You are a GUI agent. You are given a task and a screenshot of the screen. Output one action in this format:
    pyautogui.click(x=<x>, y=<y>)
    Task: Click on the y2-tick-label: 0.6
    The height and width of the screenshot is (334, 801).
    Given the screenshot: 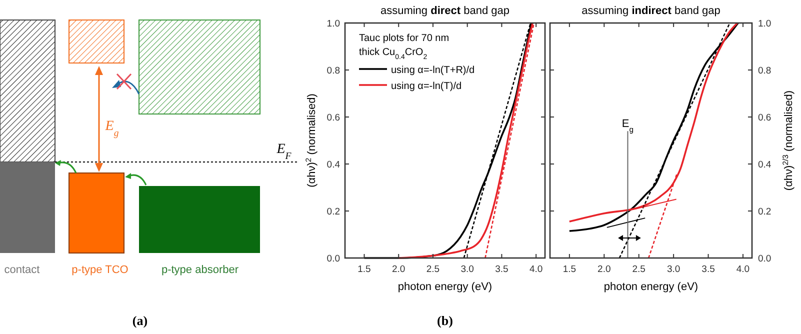 What is the action you would take?
    pyautogui.click(x=765, y=118)
    